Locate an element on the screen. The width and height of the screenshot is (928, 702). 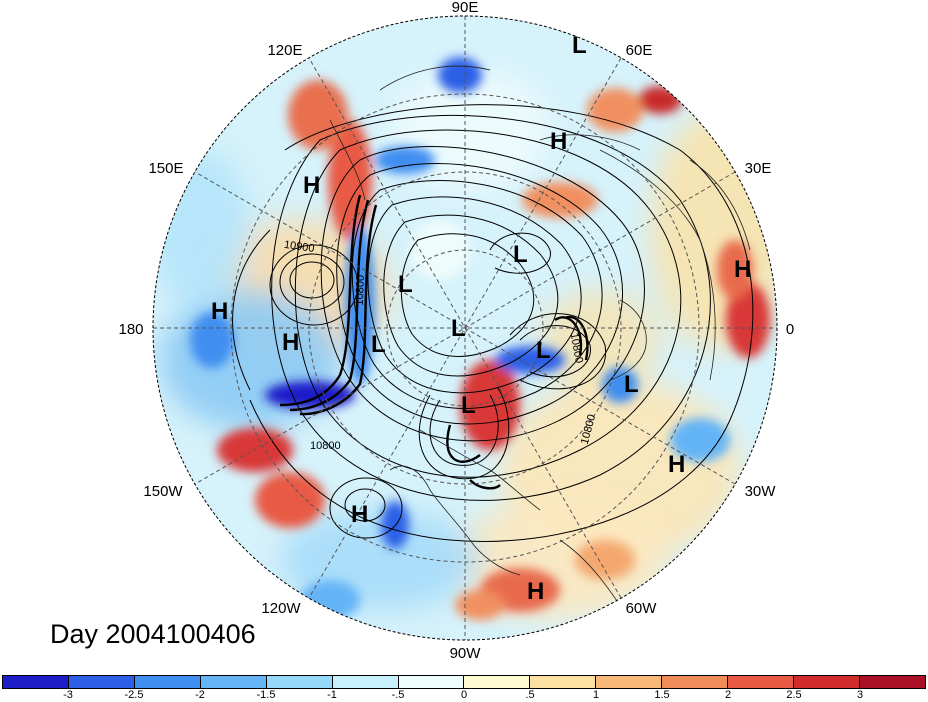
color-legend-tick-label: -1 is located at coordinates (332, 695).